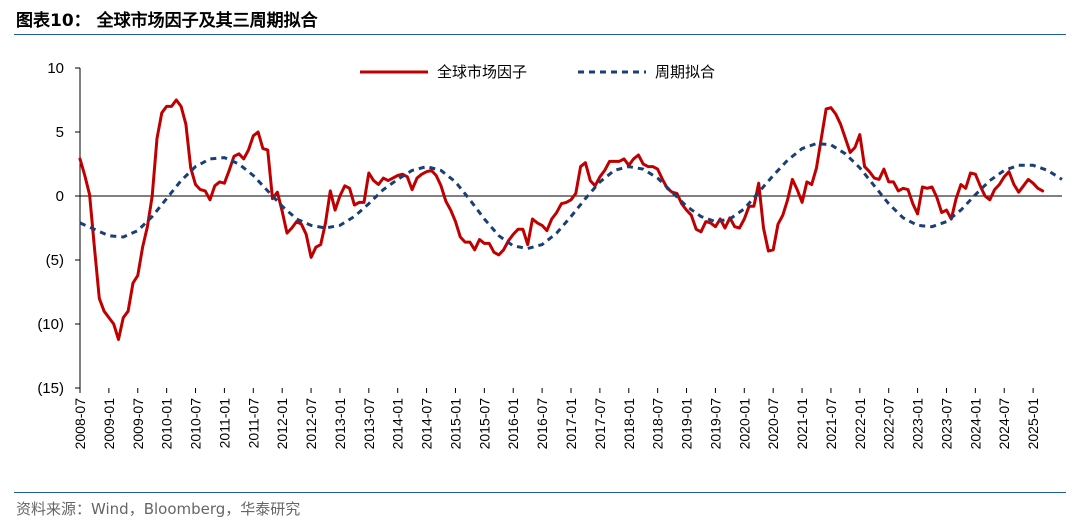  Describe the element at coordinates (540, 34) in the screenshot. I see `top-divider` at that location.